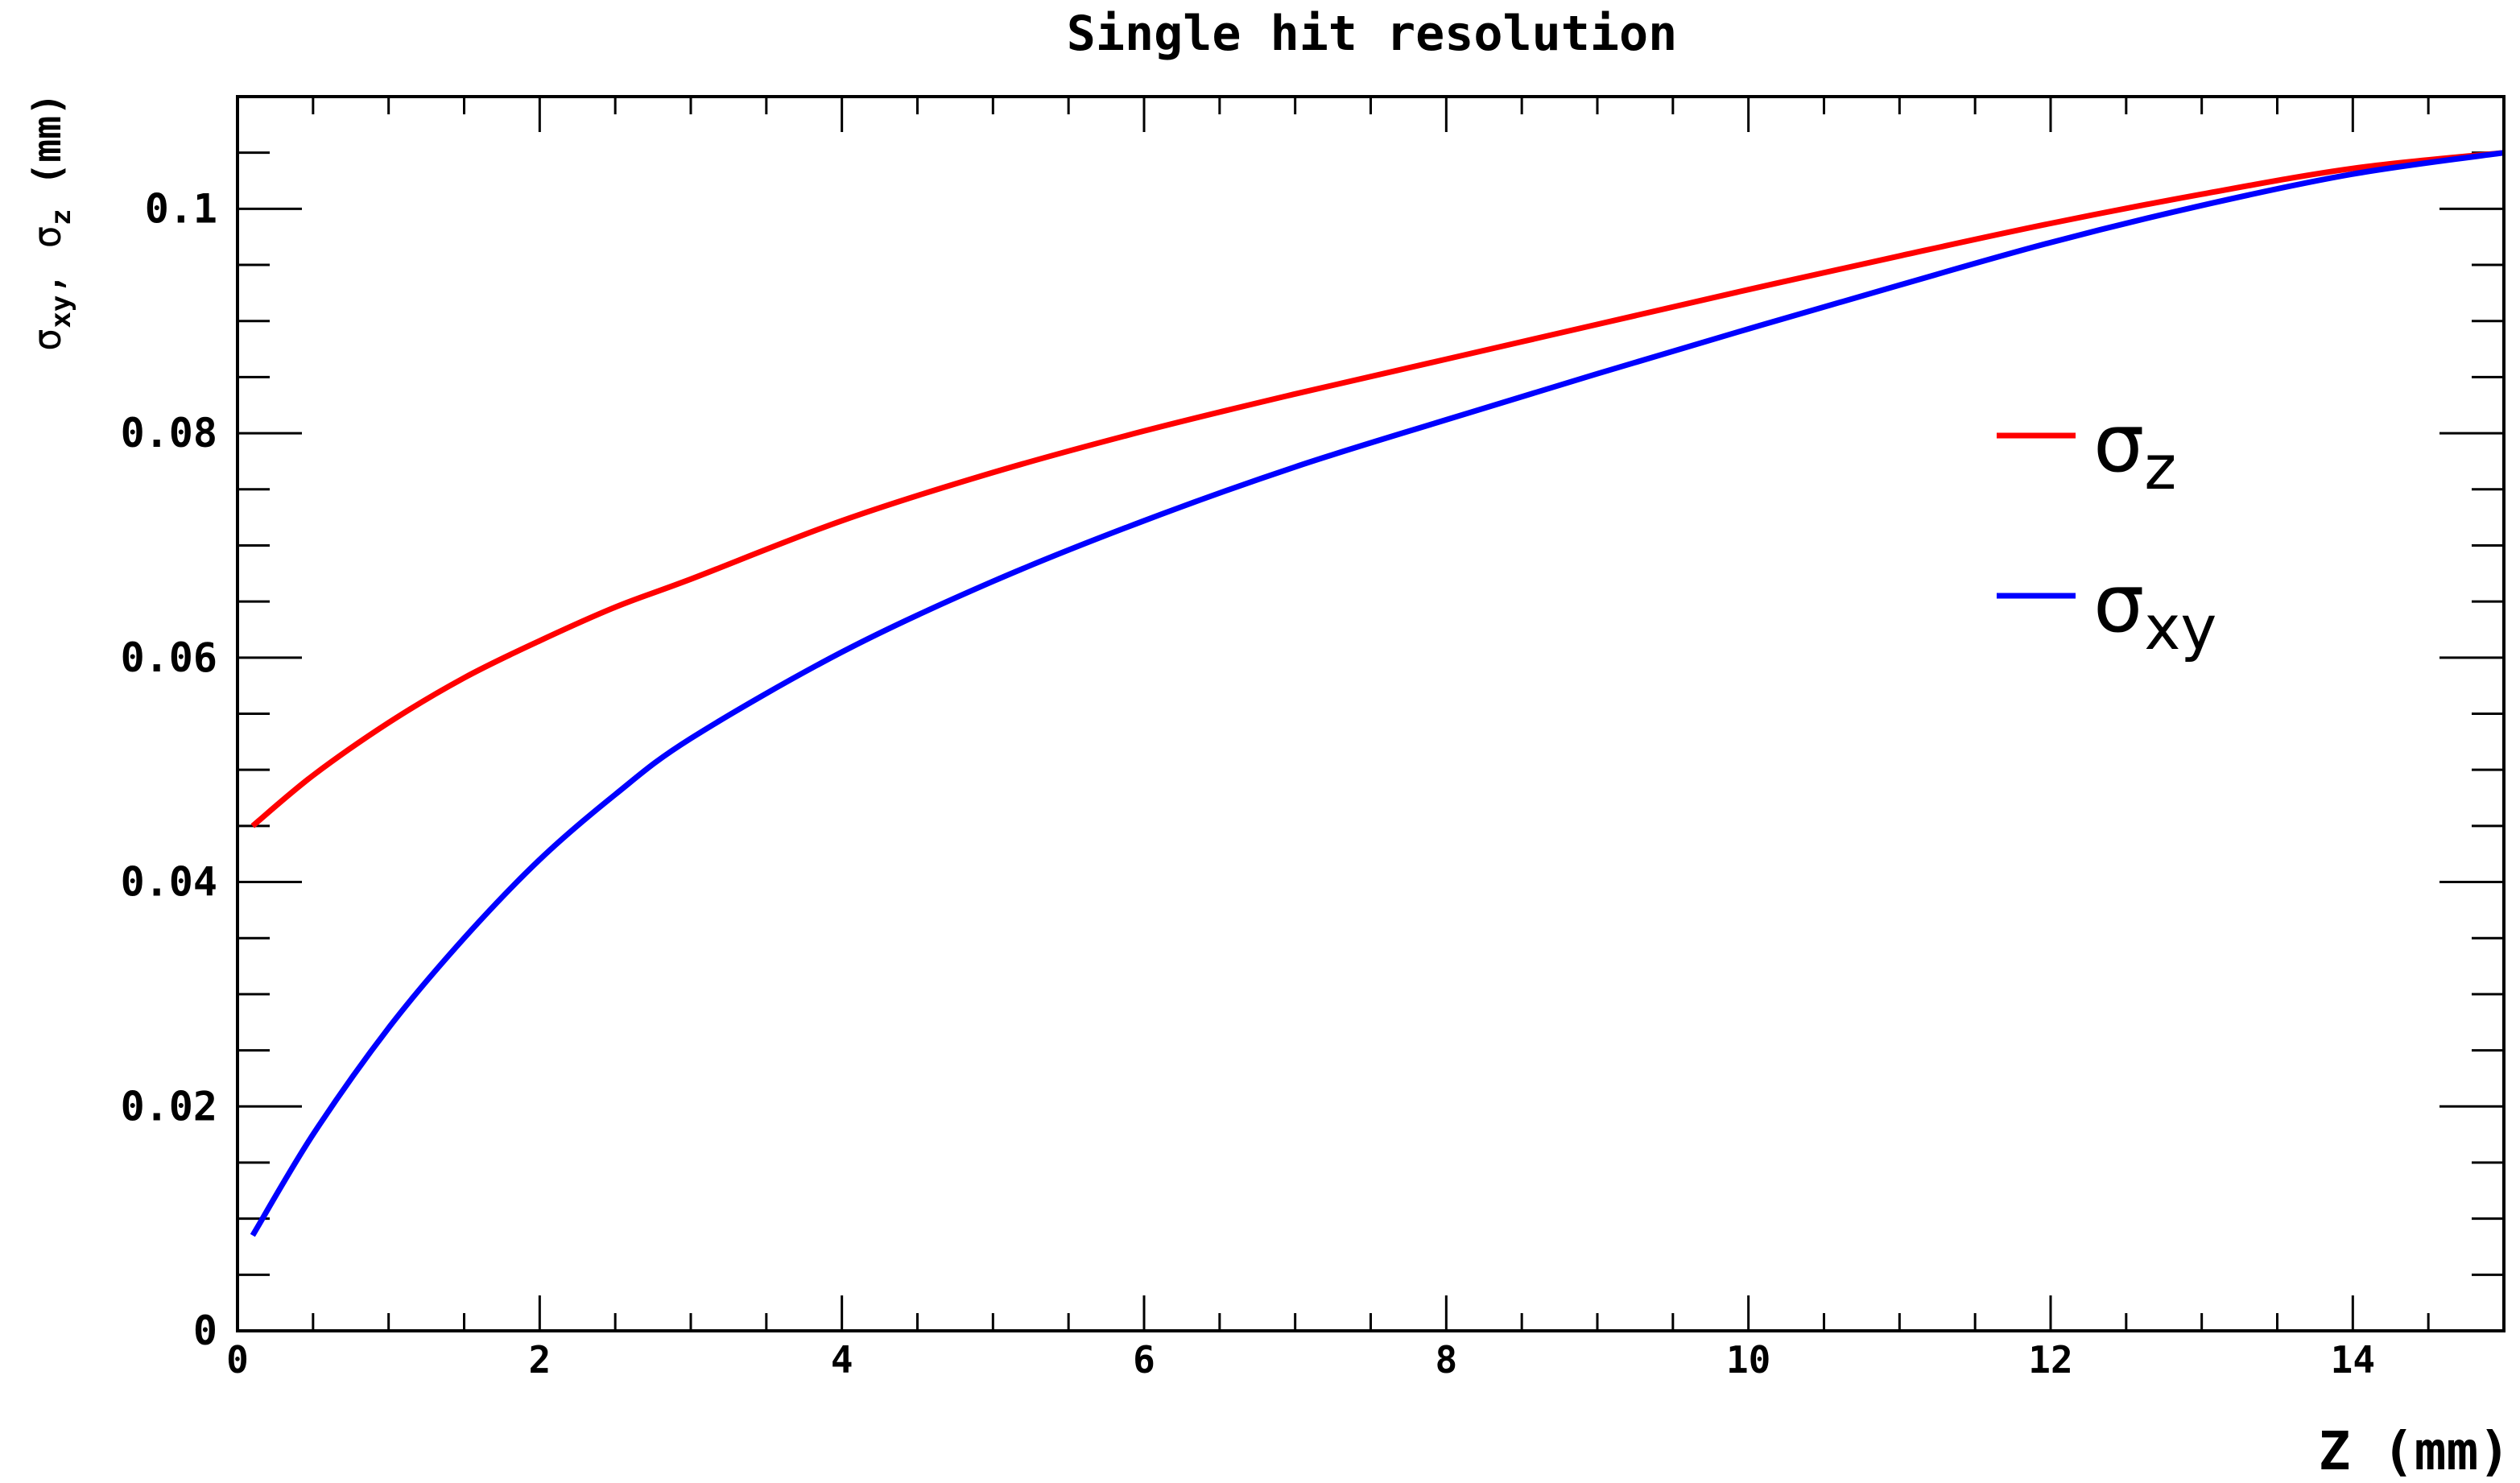 The width and height of the screenshot is (2520, 1483). I want to click on legend: σz σxy, so click(2106, 529).